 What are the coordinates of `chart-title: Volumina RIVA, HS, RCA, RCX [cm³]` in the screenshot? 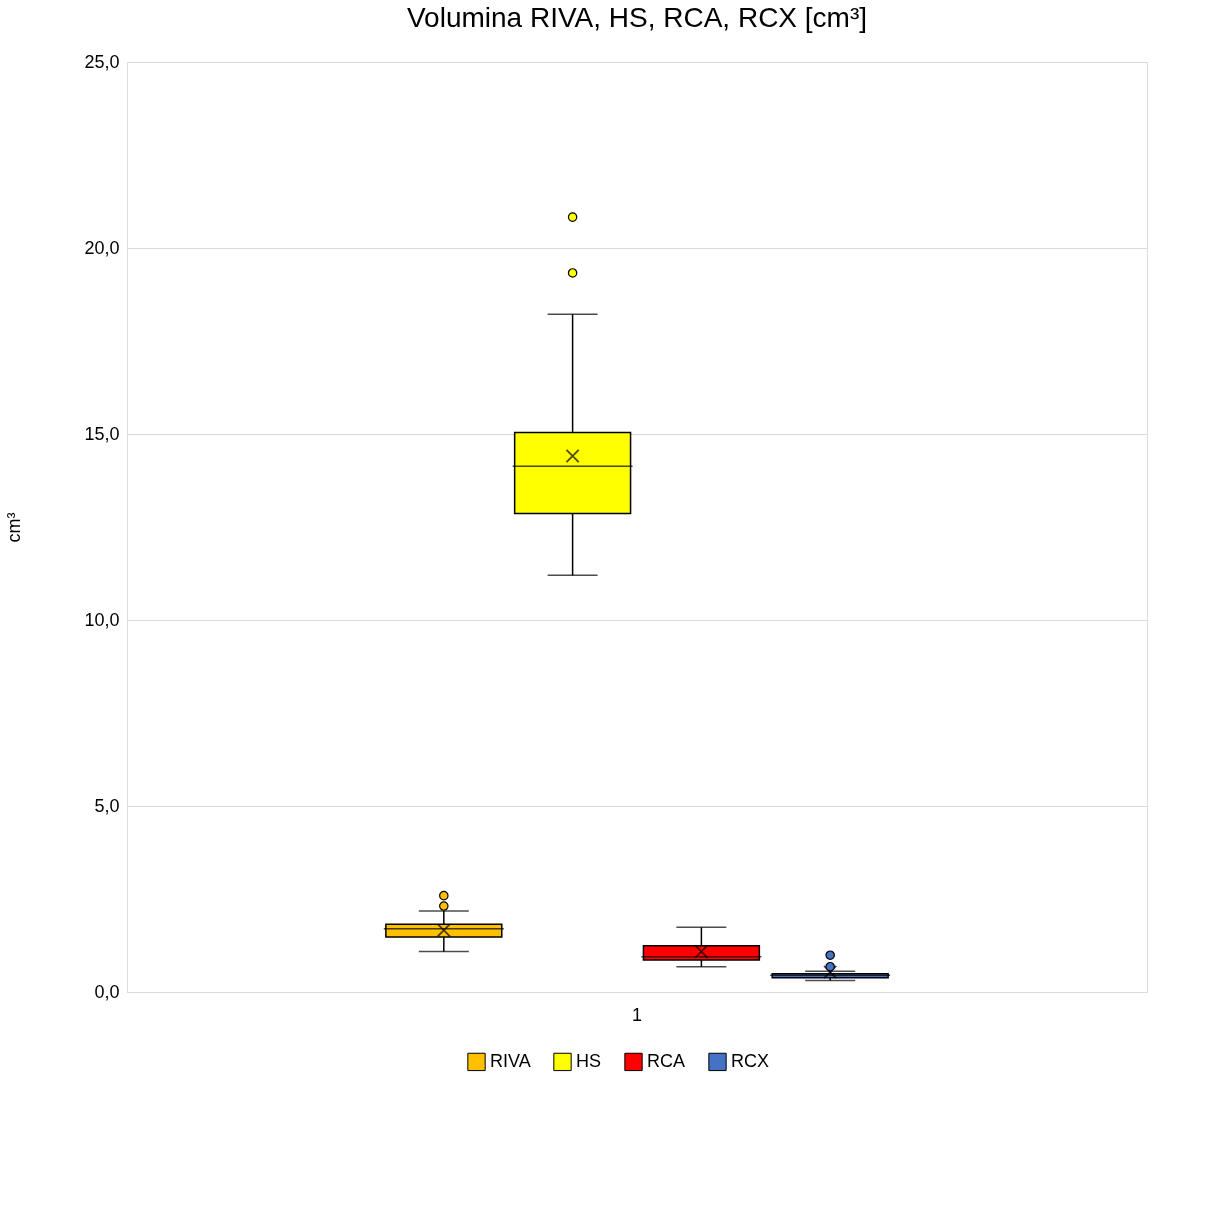 It's located at (637, 17).